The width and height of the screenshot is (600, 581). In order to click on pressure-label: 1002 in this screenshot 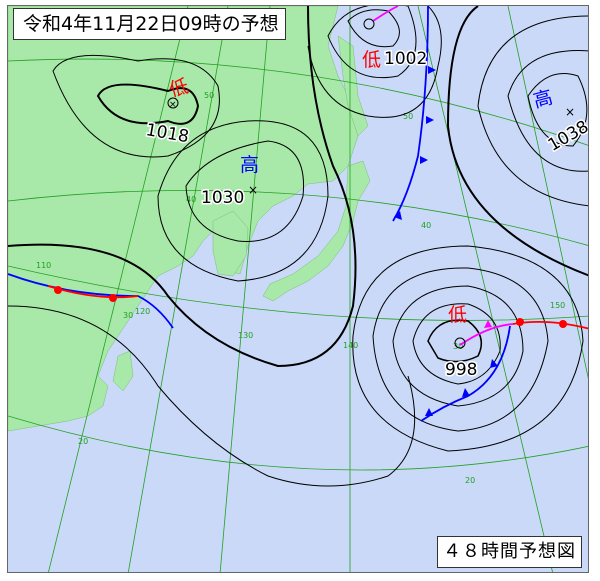, I will do `click(405, 59)`.